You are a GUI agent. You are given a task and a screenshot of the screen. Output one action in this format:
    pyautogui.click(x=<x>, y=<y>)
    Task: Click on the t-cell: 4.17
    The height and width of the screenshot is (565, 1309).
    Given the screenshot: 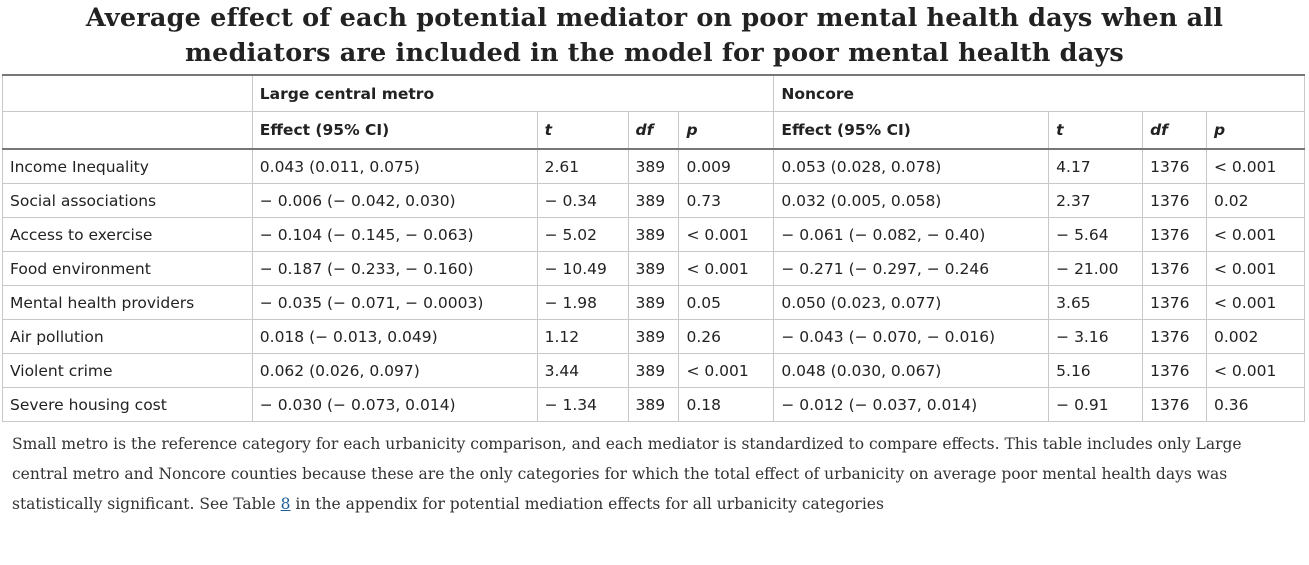 What is the action you would take?
    pyautogui.click(x=1096, y=166)
    